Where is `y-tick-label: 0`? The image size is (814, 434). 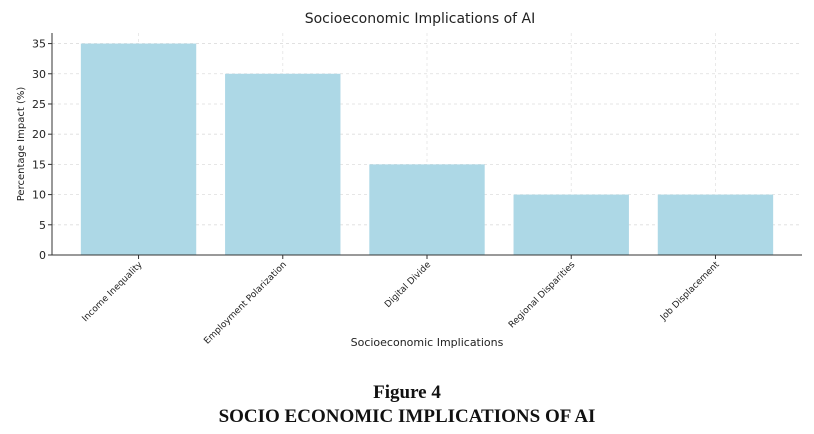
y-tick-label: 0 is located at coordinates (42, 255).